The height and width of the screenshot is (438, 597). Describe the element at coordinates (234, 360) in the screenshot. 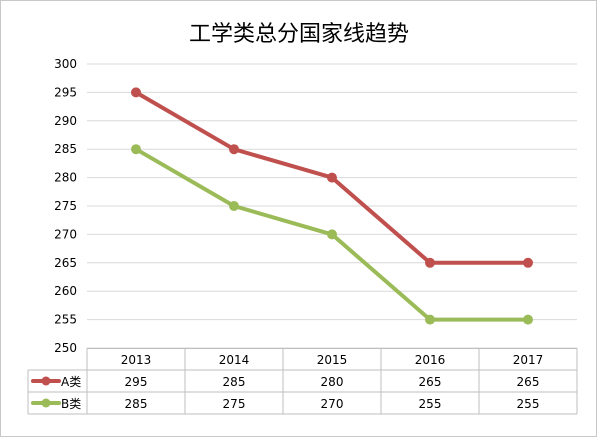

I see `x-category-label: 2014` at that location.